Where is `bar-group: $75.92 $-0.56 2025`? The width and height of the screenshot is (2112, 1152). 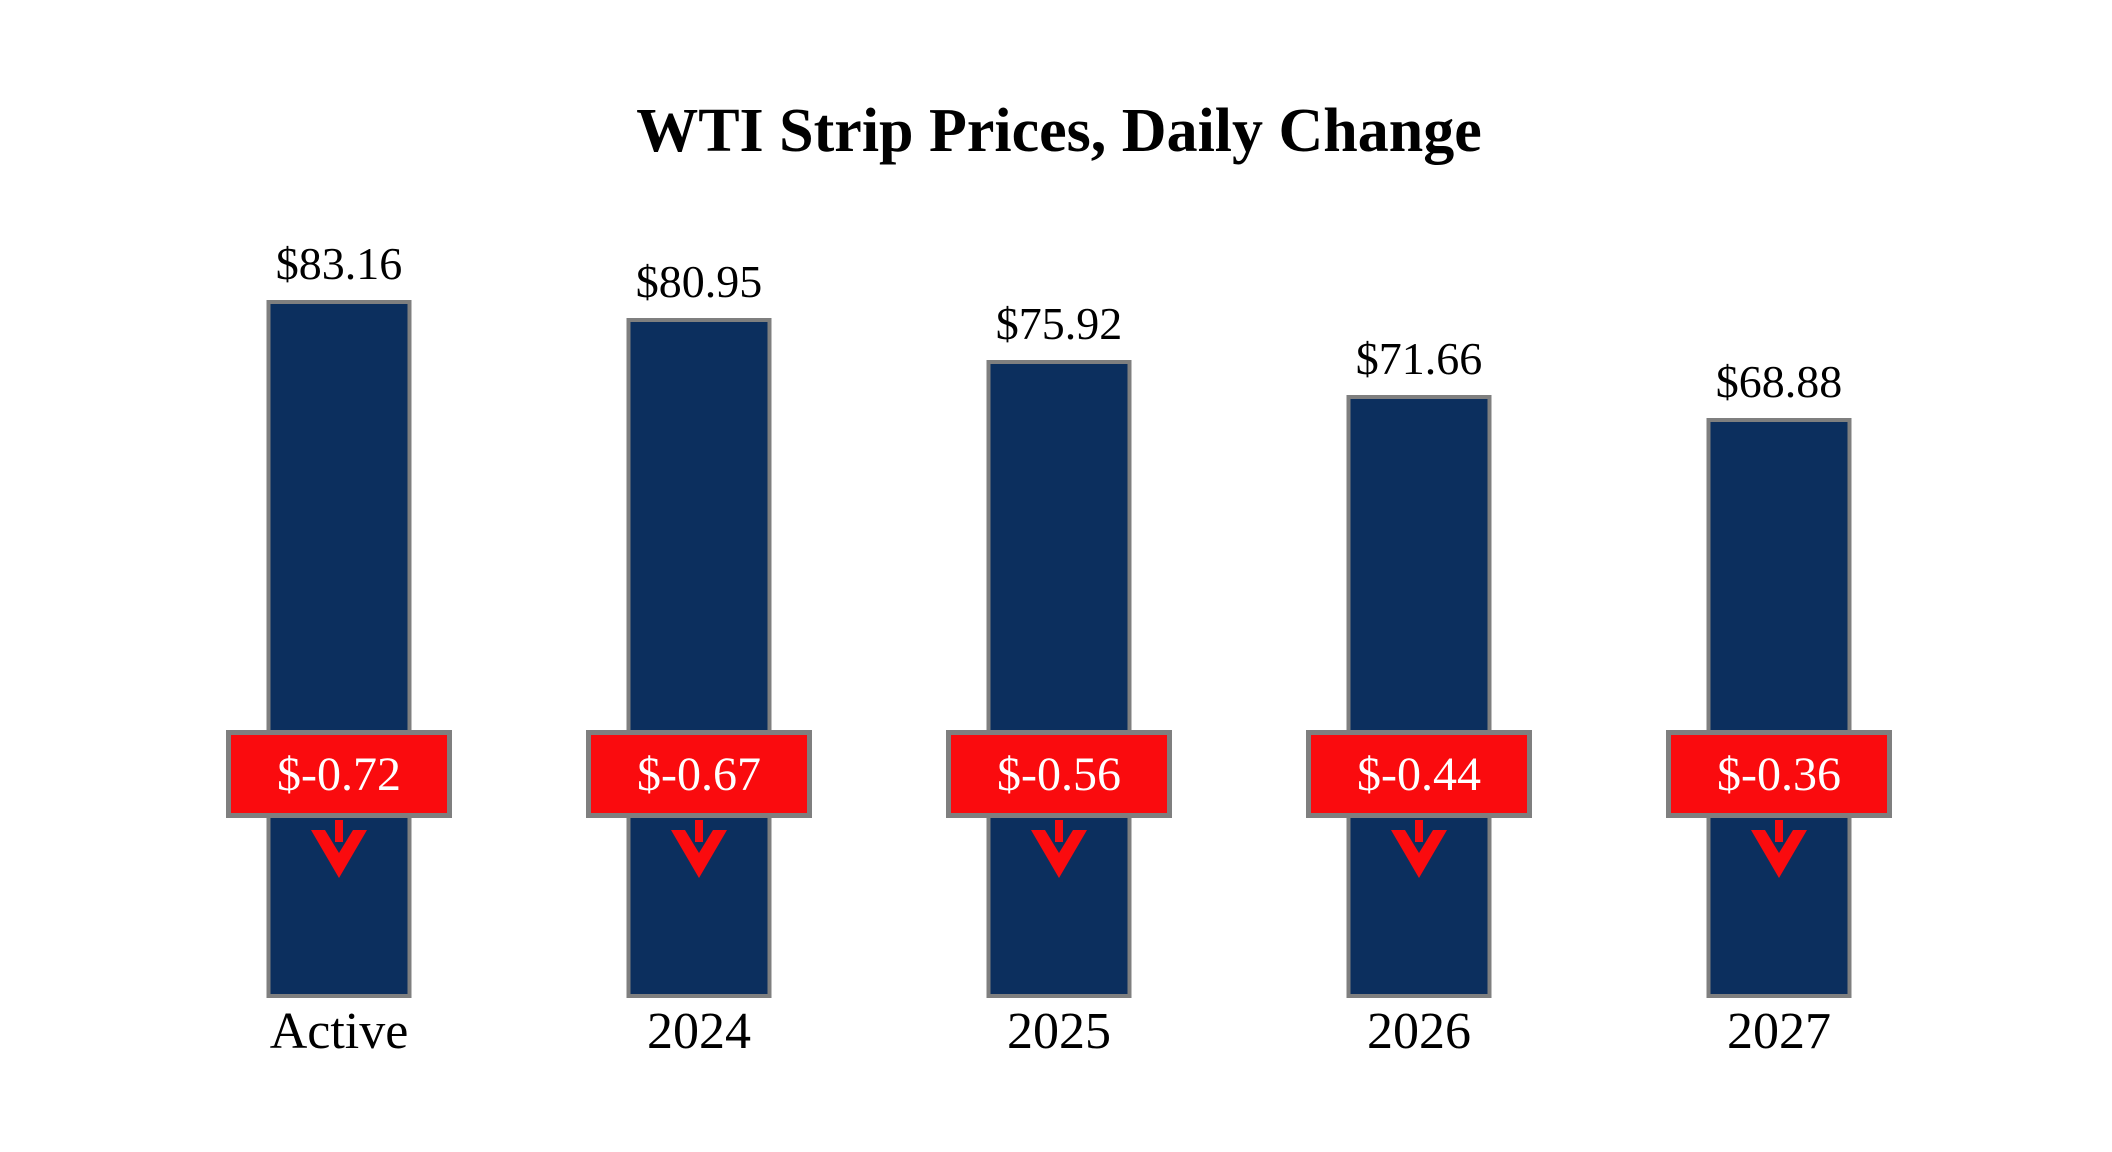
bar-group: $75.92 $-0.56 2025 is located at coordinates (1059, 645).